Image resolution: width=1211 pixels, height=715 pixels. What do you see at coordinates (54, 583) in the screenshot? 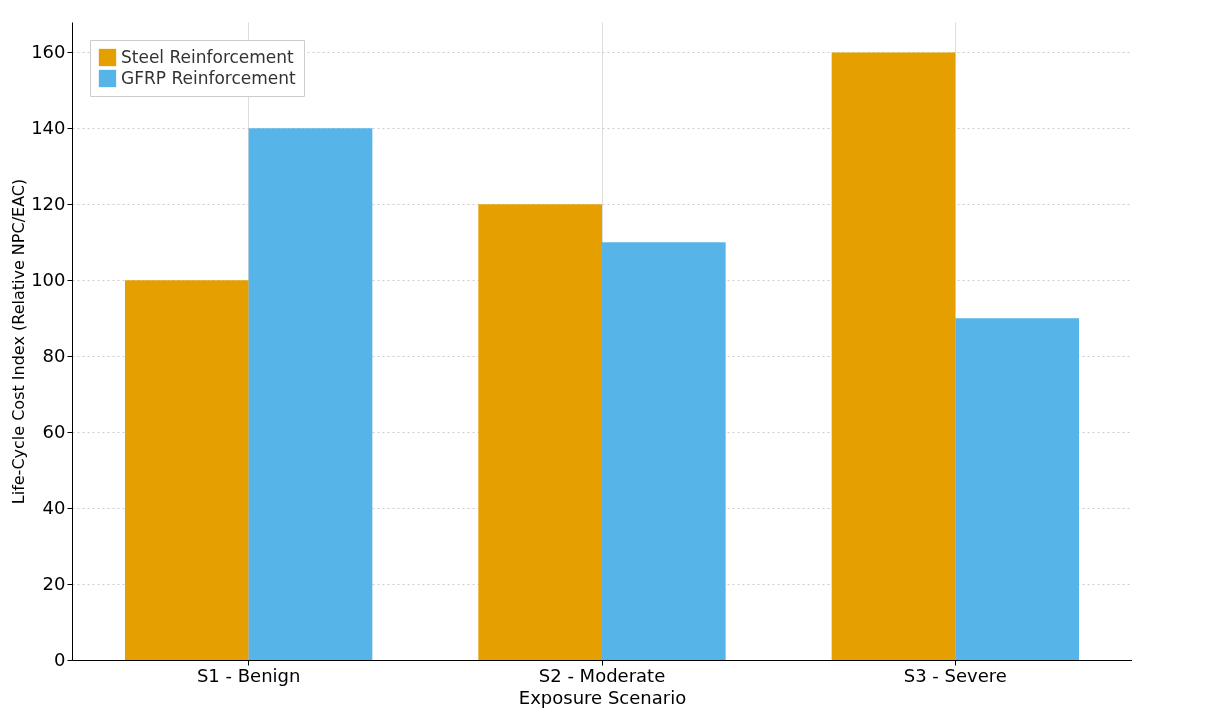
I see `y-tick-label: 20` at bounding box center [54, 583].